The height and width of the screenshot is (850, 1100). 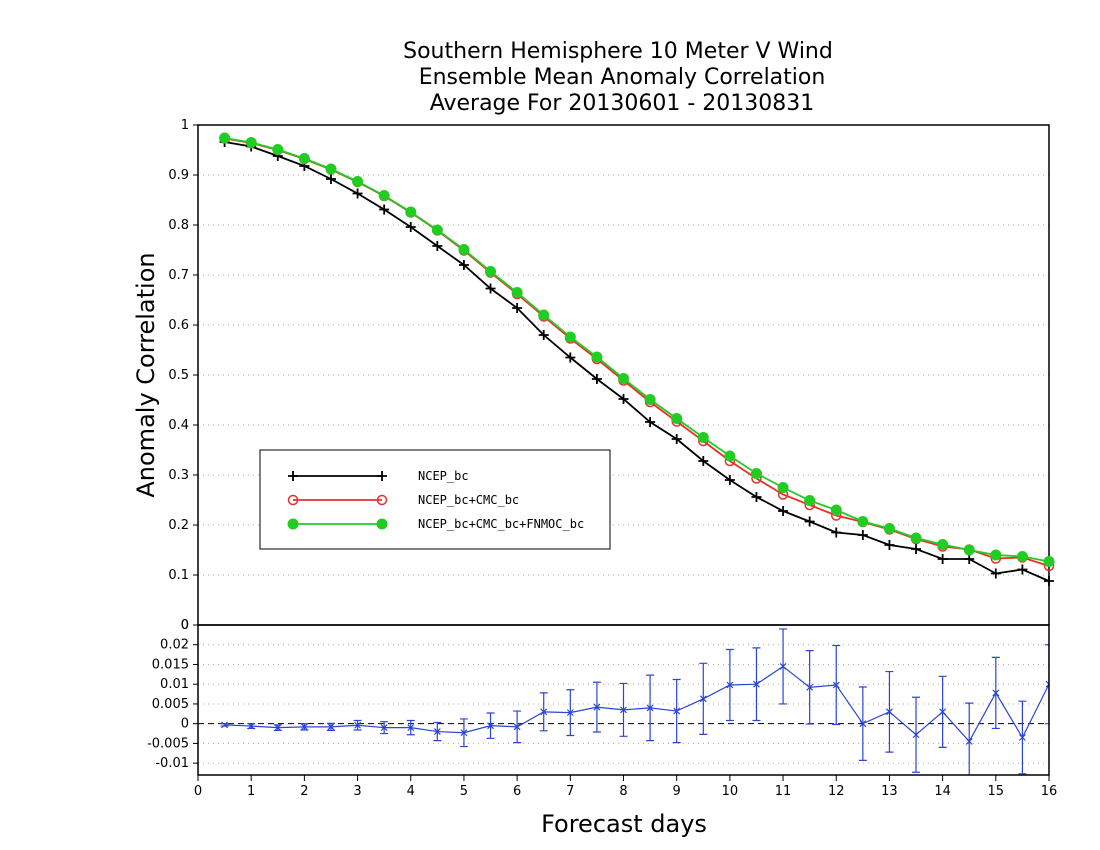 I want to click on legend-label: NCEP_bc+CMC_bc, so click(x=468, y=500).